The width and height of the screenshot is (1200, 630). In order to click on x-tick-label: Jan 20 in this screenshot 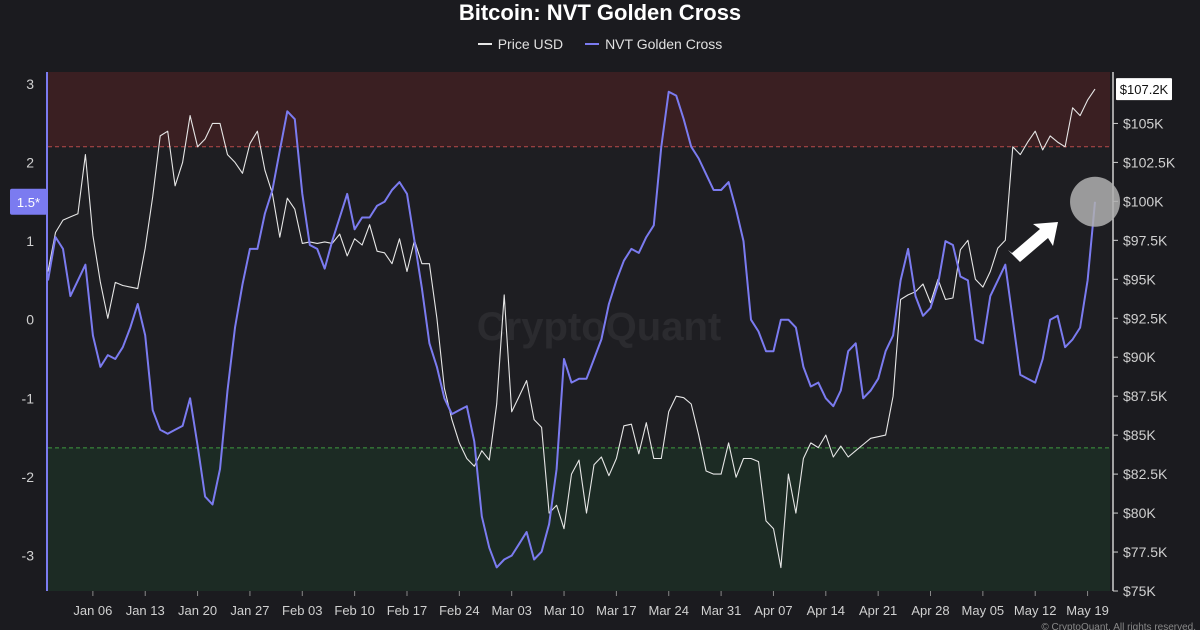, I will do `click(197, 610)`.